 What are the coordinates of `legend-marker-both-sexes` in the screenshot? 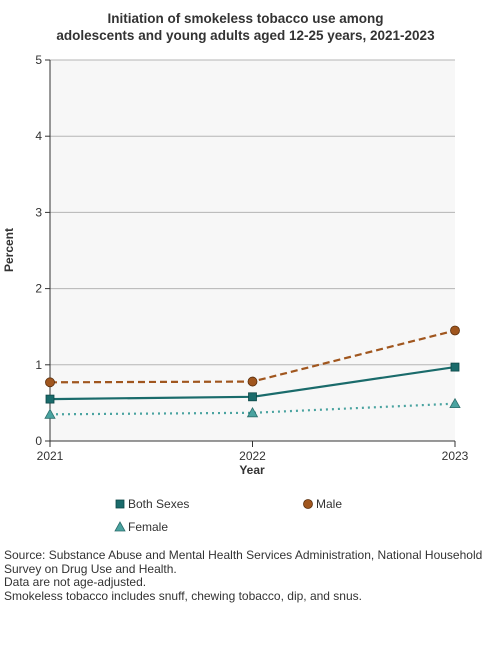 It's located at (120, 504).